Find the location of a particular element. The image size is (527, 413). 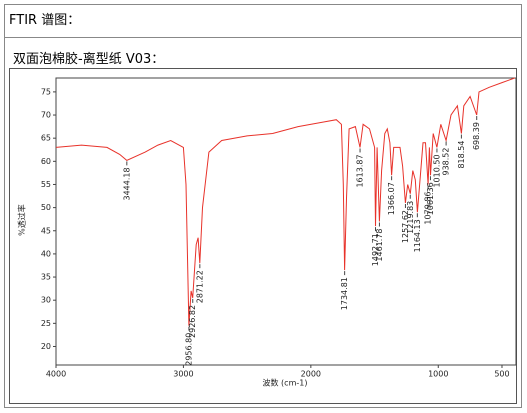

peak-label: 1734.81 is located at coordinates (344, 293).